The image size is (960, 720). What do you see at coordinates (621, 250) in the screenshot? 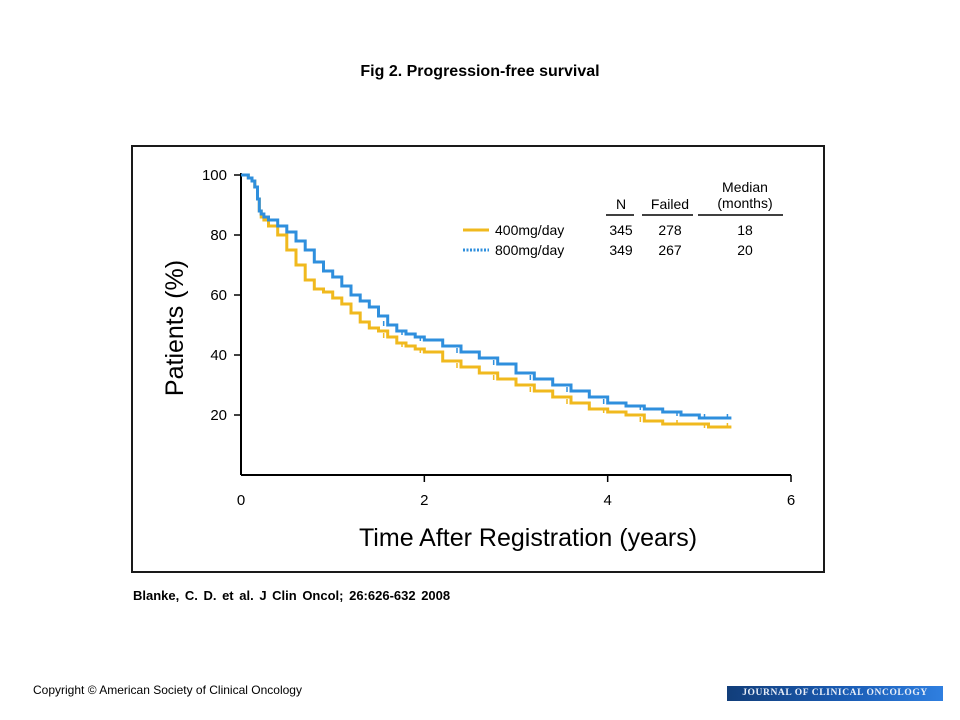
I see `legend-n-800mg: 349` at bounding box center [621, 250].